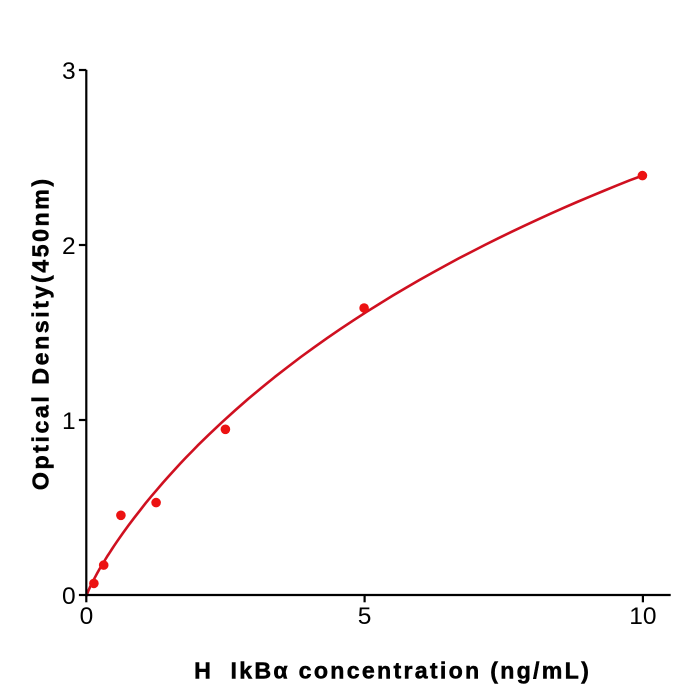 Image resolution: width=700 pixels, height=700 pixels. I want to click on svg-text: 10, so click(642, 616).